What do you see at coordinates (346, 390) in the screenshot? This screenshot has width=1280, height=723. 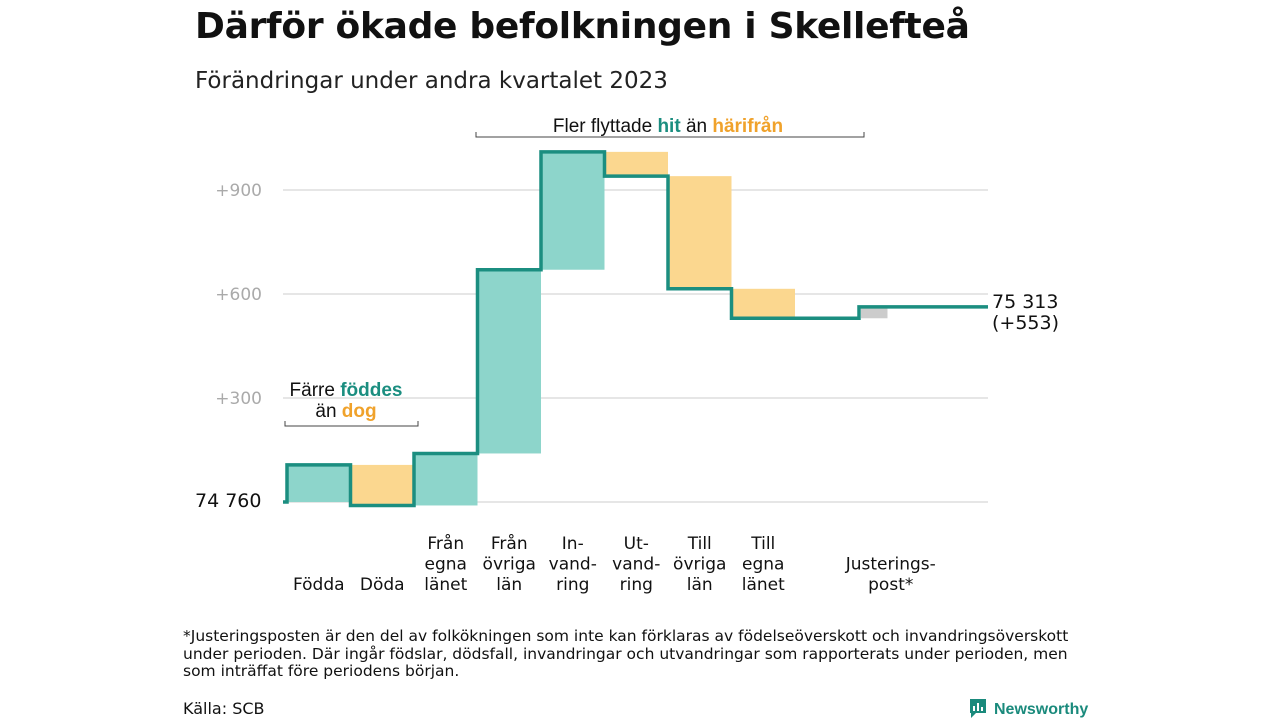 I see `annotation-births-line1: Färre föddes` at bounding box center [346, 390].